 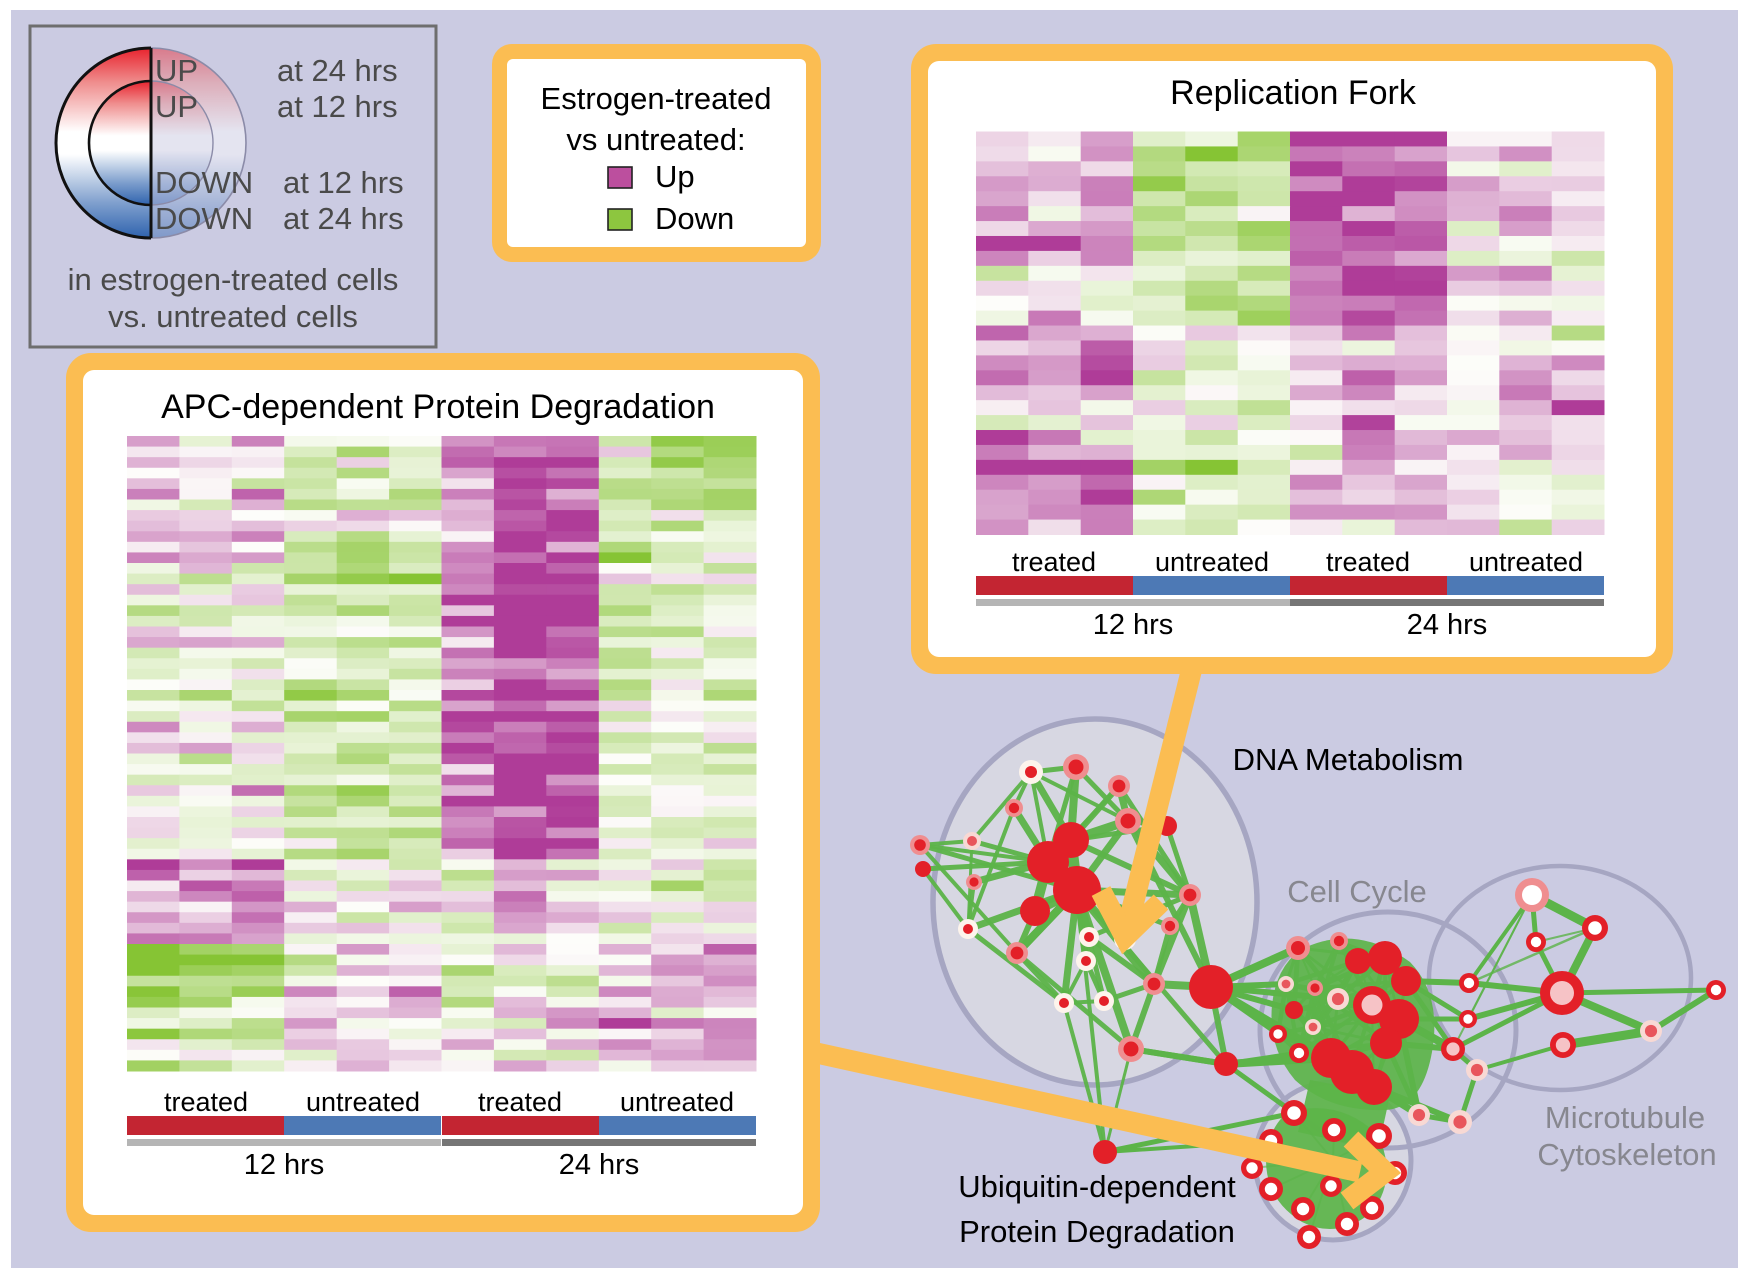 What do you see at coordinates (1348, 759) in the screenshot?
I see `svg-text: DNA Metabolism` at bounding box center [1348, 759].